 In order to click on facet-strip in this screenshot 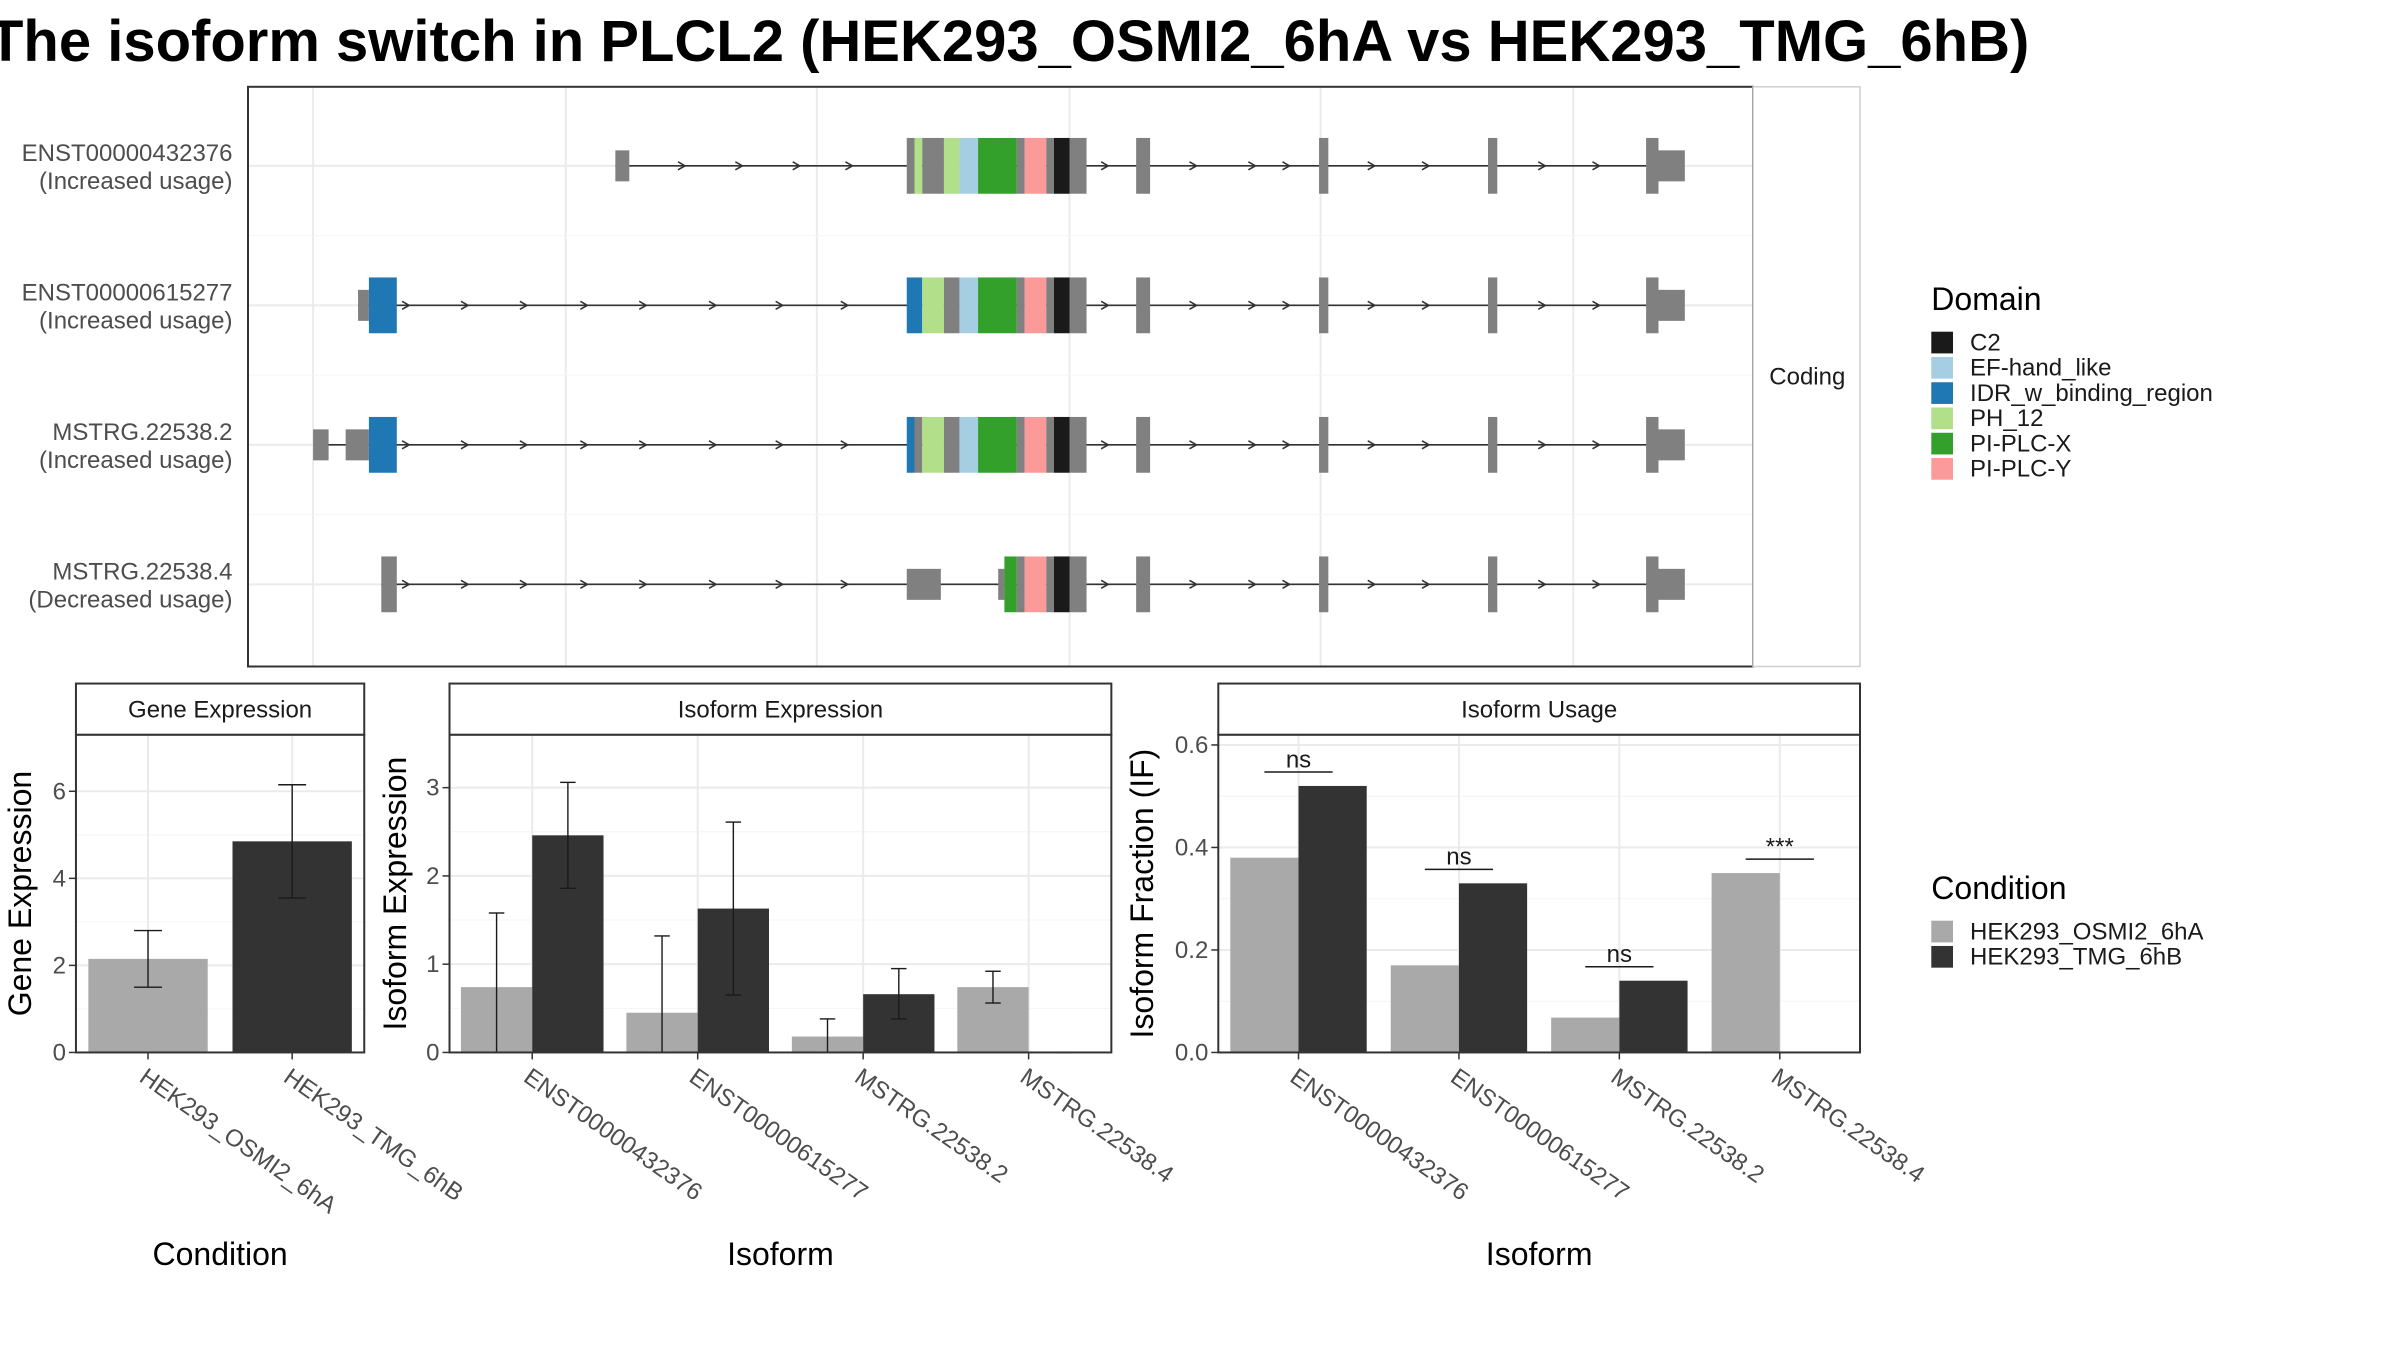, I will do `click(1806, 377)`.